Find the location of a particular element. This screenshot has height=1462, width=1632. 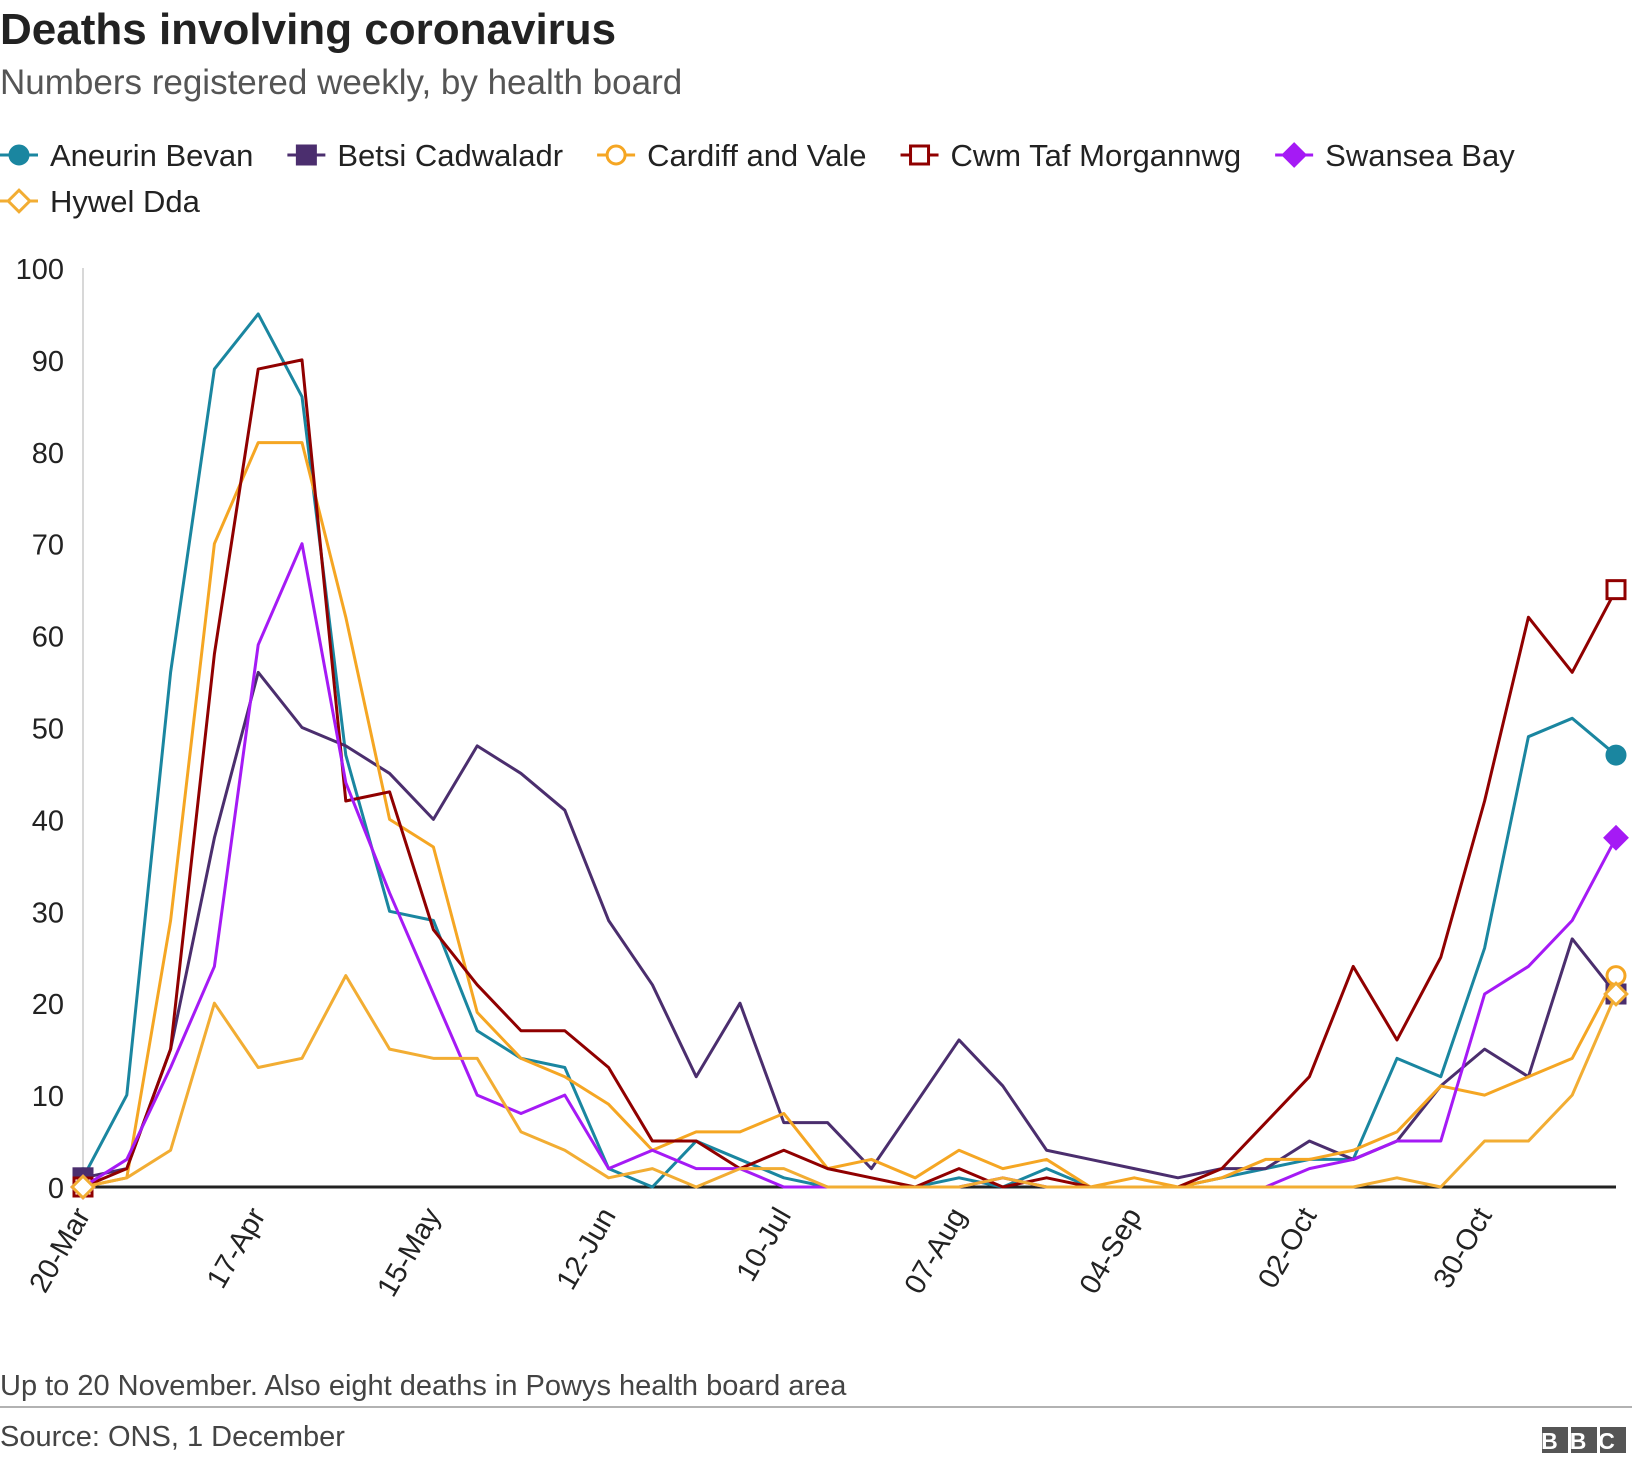

legend-item: Cwm Taf Morgannwg is located at coordinates (1071, 155).